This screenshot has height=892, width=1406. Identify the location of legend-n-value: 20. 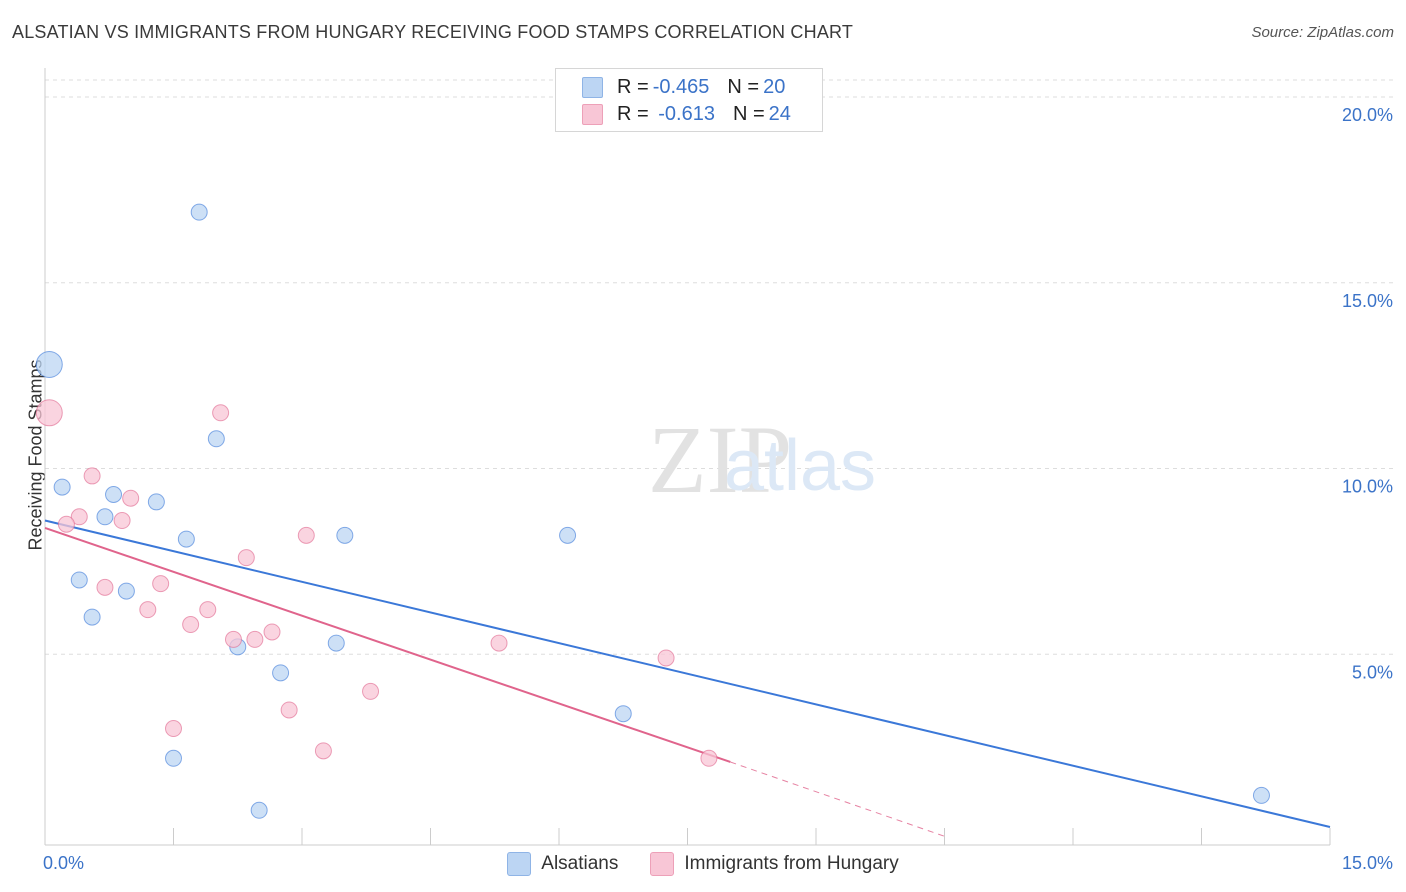
(774, 86).